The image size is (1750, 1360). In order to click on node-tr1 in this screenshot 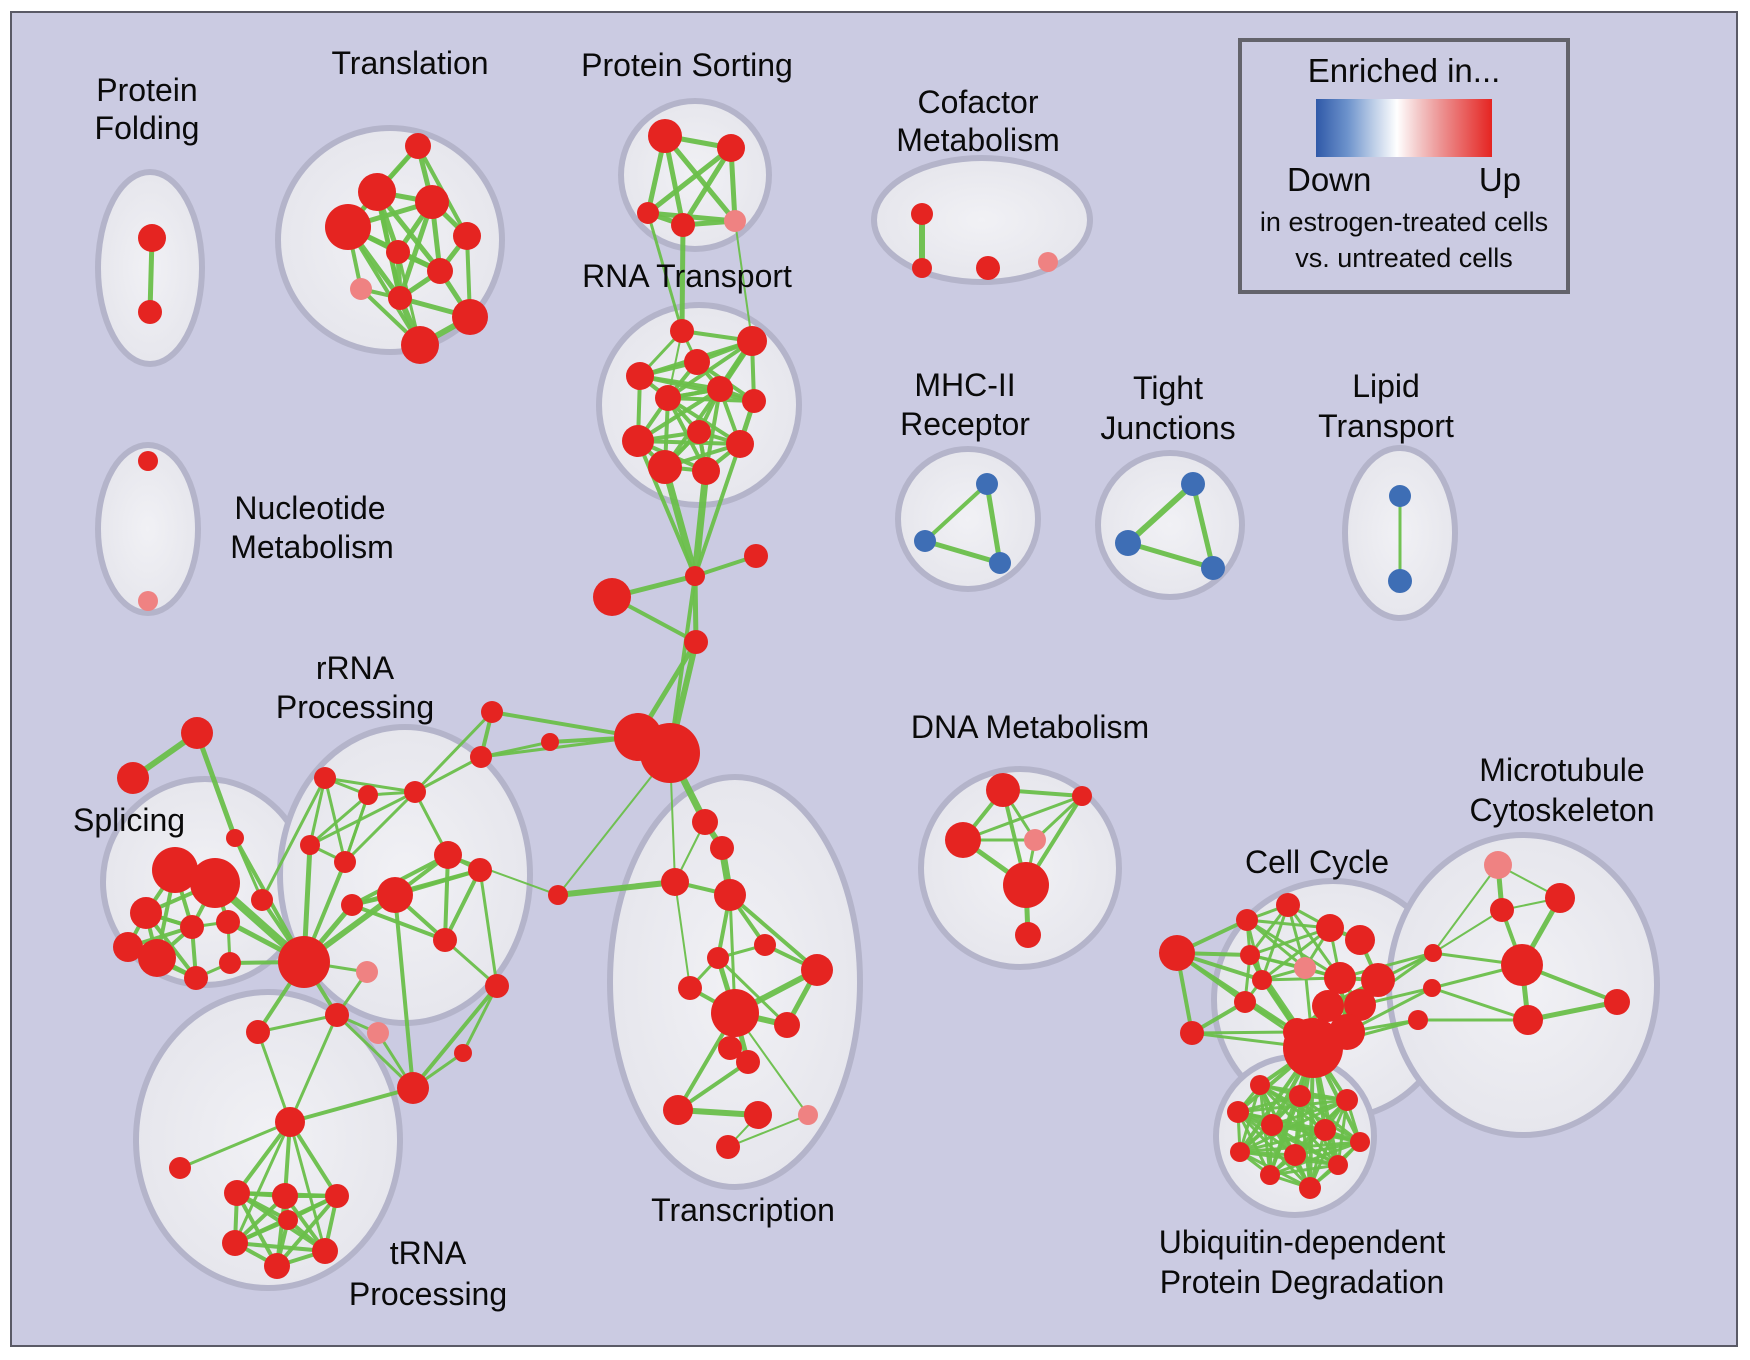, I will do `click(705, 822)`.